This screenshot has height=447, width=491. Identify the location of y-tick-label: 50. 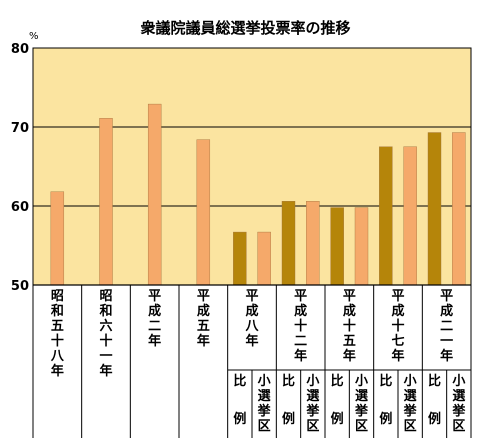
(20, 286).